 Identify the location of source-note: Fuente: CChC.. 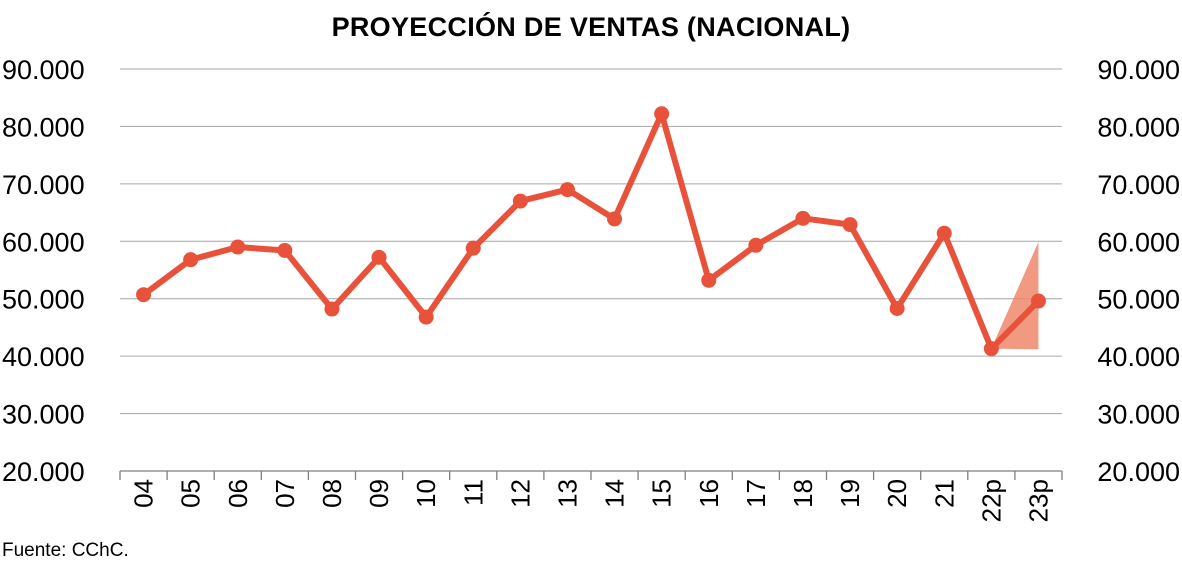
(65, 550).